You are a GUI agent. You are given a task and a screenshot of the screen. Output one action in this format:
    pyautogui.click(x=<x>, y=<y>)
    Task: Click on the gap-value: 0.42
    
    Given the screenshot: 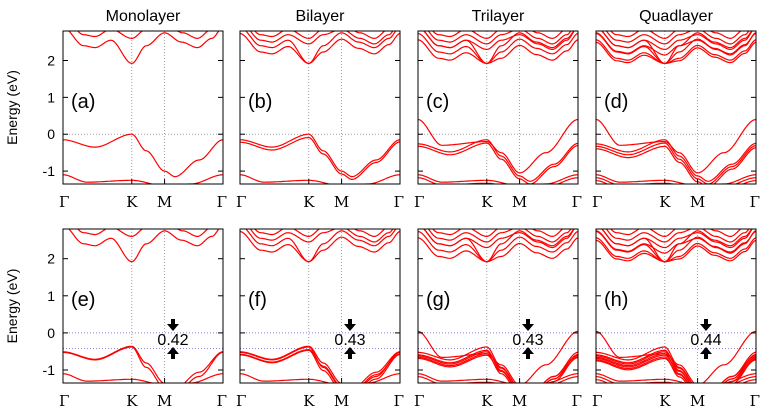 What is the action you would take?
    pyautogui.click(x=172, y=340)
    